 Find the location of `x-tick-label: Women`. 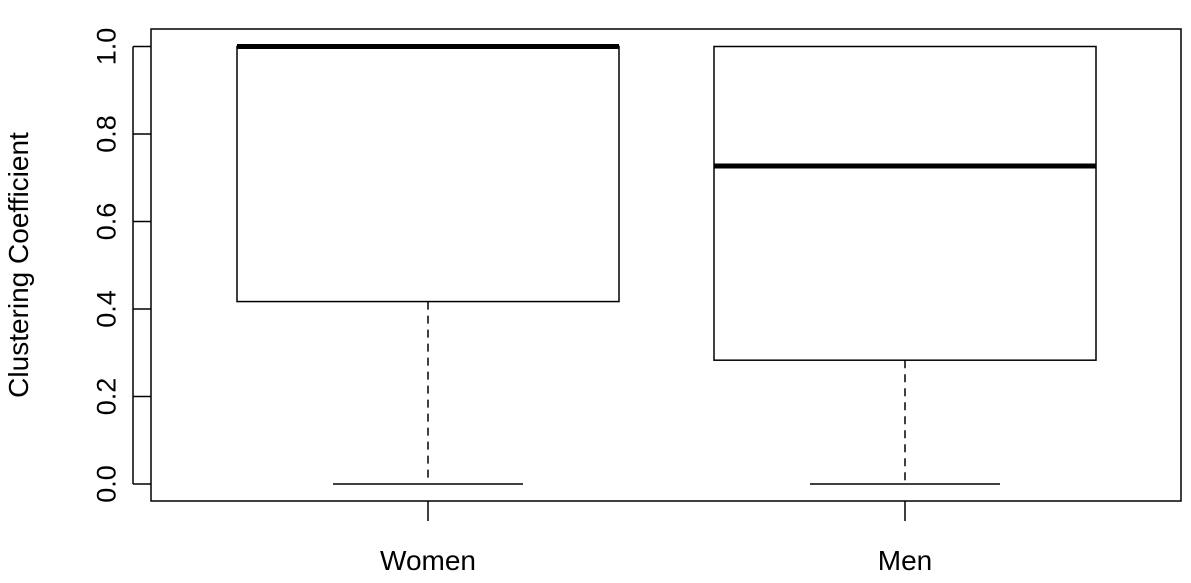

x-tick-label: Women is located at coordinates (428, 560).